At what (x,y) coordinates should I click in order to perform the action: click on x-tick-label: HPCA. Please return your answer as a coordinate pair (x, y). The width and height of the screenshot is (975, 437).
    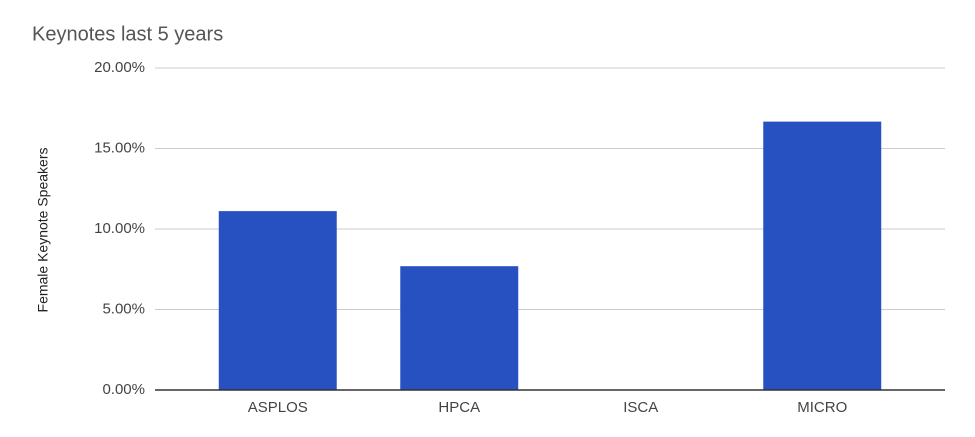
    Looking at the image, I should click on (459, 407).